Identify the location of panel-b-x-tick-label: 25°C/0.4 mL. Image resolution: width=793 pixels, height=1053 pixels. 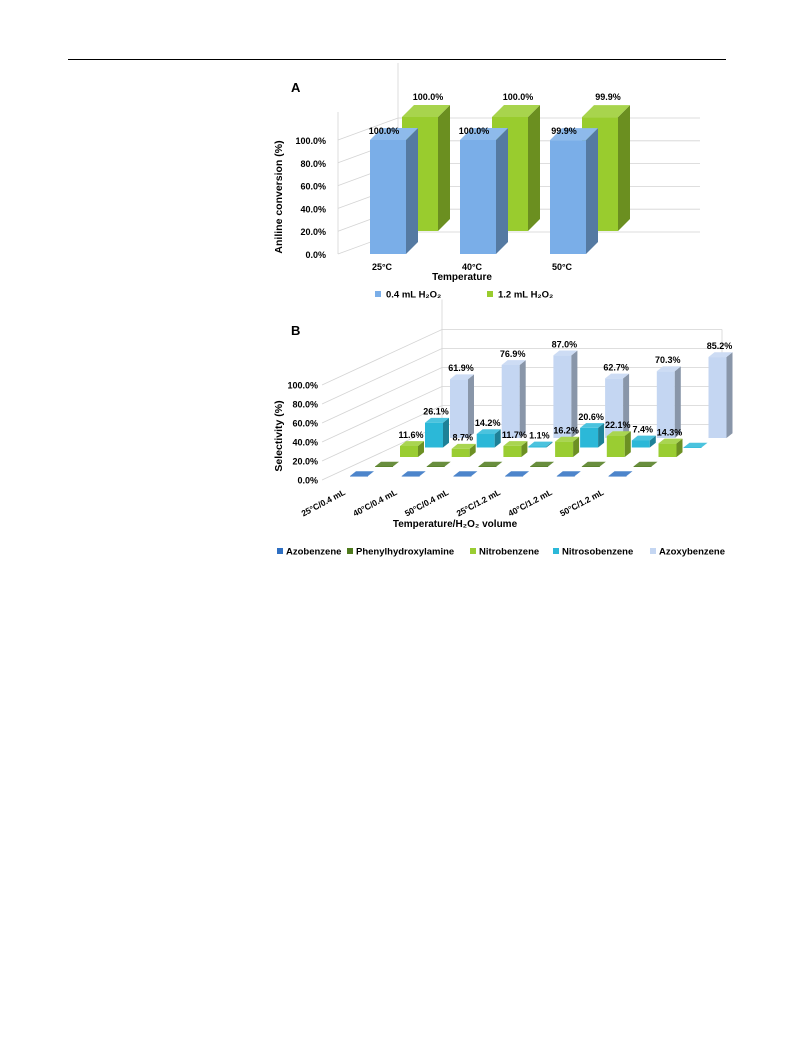
(323, 503).